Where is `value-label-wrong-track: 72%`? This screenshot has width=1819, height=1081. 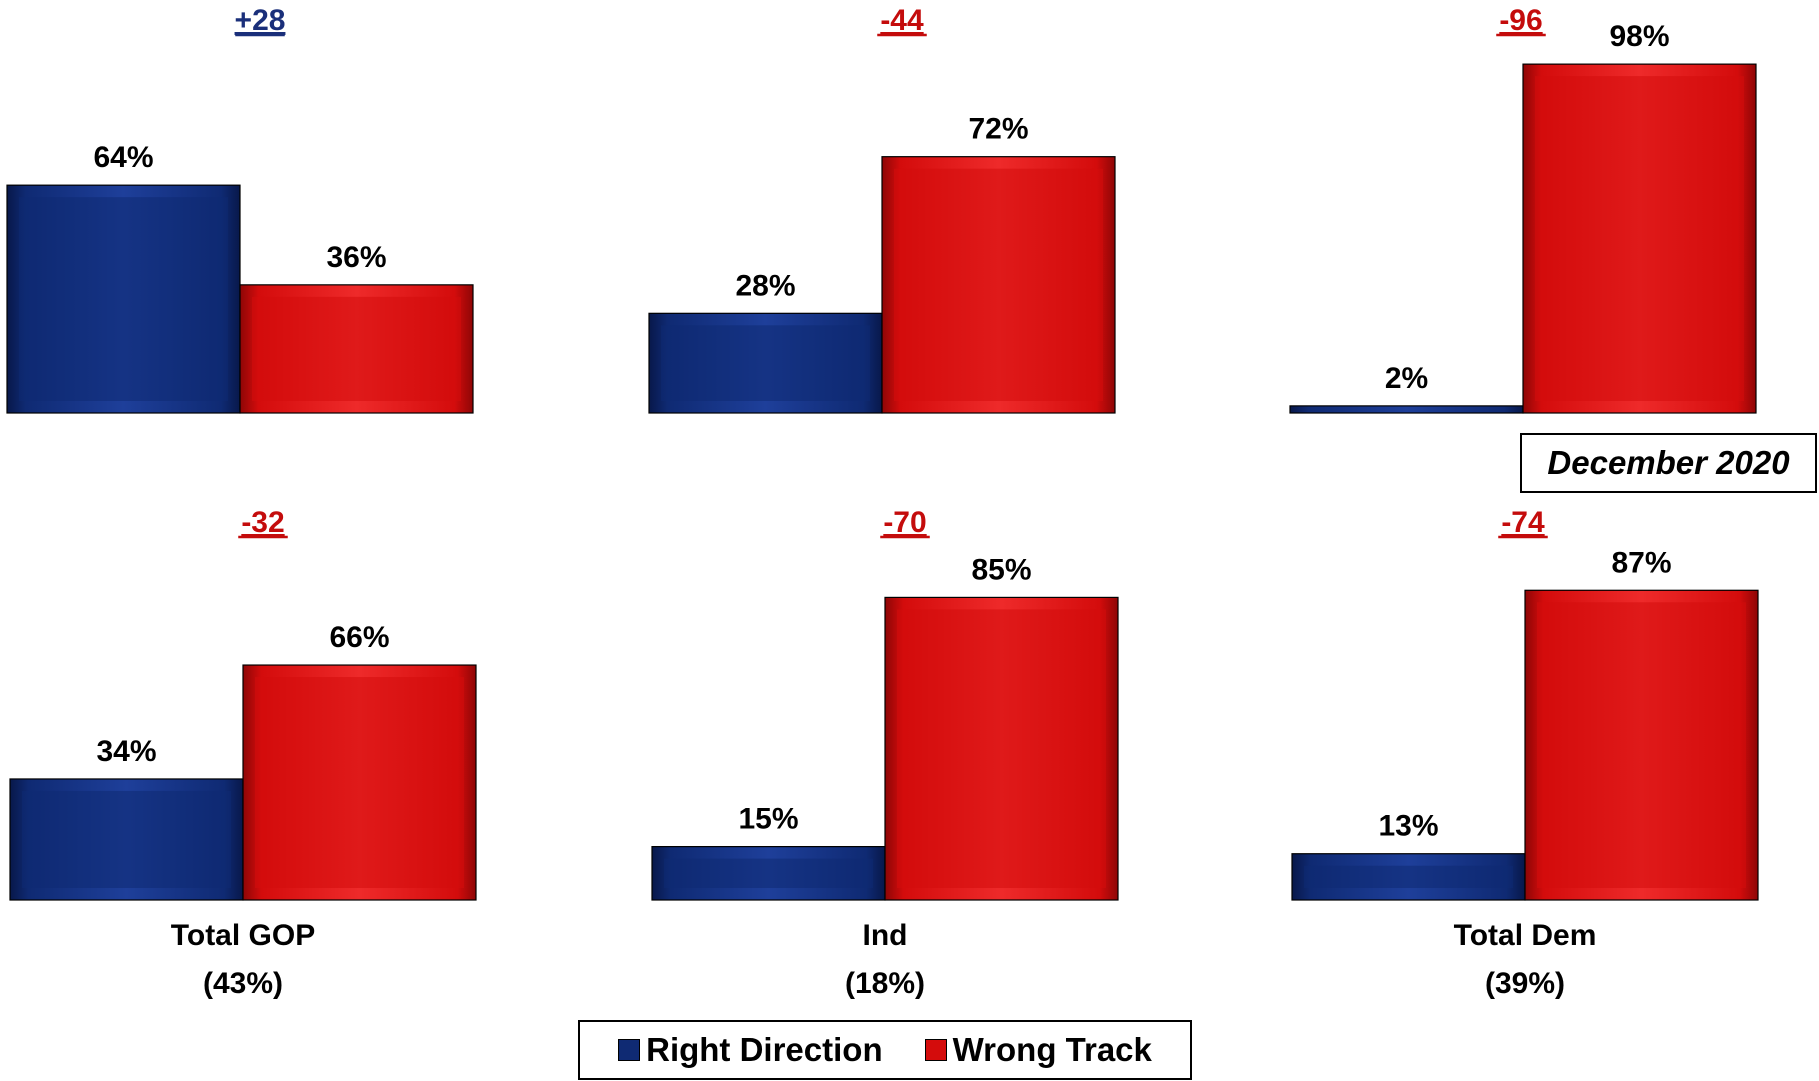
value-label-wrong-track: 72% is located at coordinates (998, 129).